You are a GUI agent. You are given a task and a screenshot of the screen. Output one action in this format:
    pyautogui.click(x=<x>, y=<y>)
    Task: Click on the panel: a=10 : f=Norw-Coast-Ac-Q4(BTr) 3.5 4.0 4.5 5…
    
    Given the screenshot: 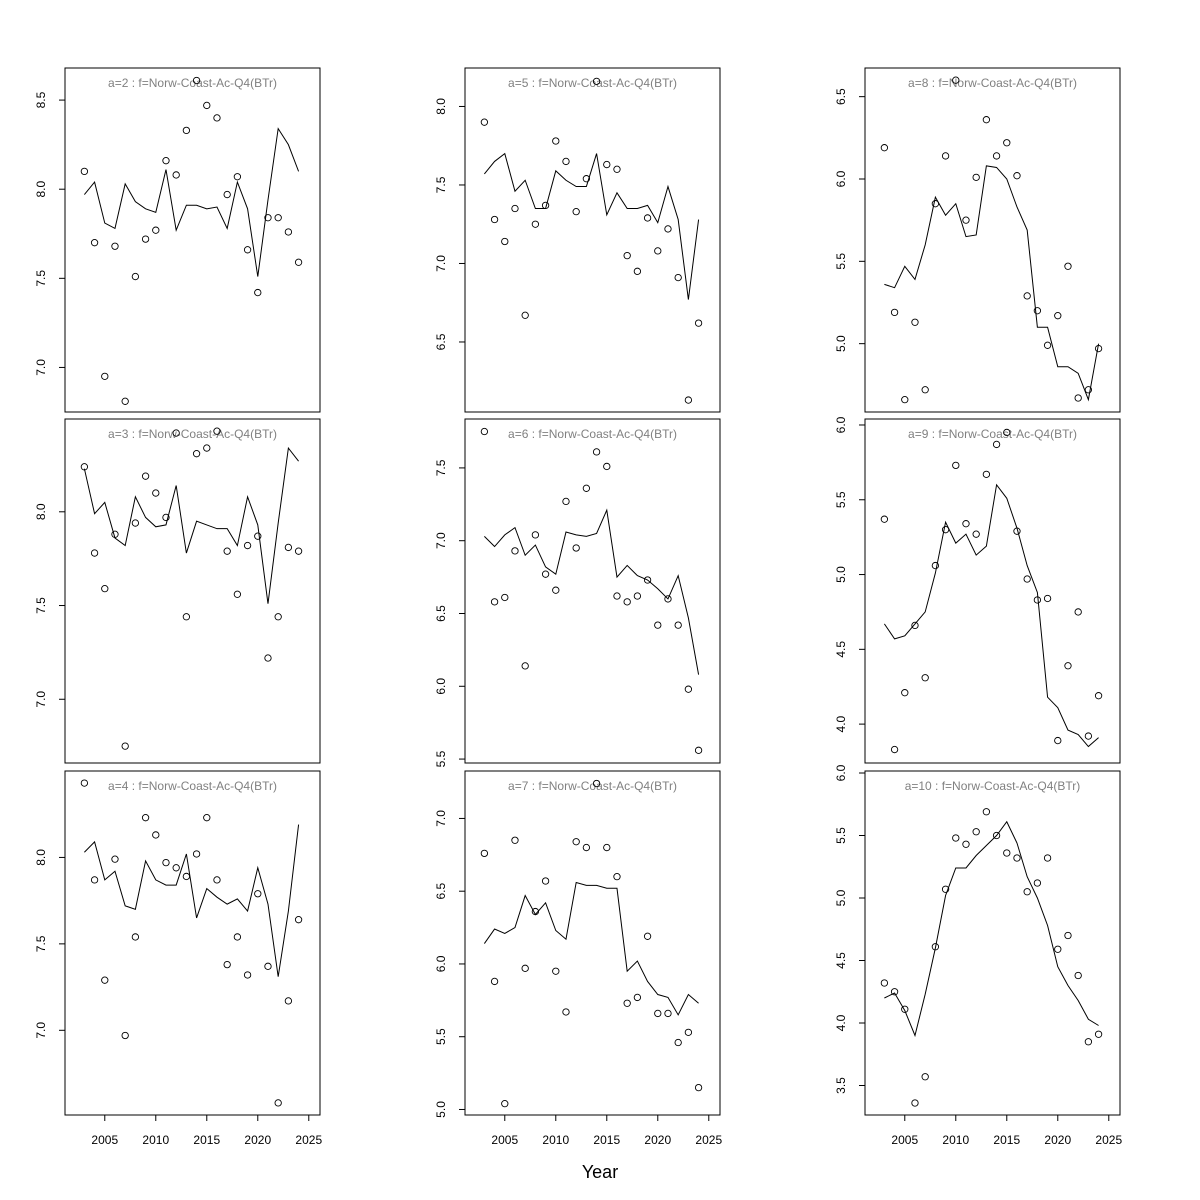 What is the action you would take?
    pyautogui.click(x=978, y=955)
    